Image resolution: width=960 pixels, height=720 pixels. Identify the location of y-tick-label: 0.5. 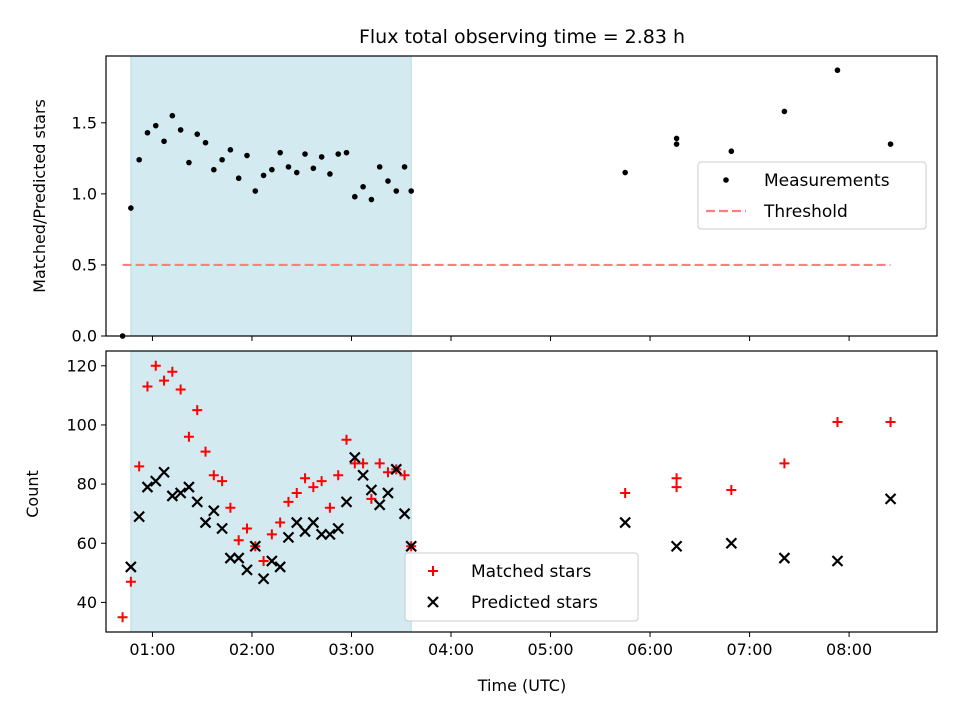
(84, 264).